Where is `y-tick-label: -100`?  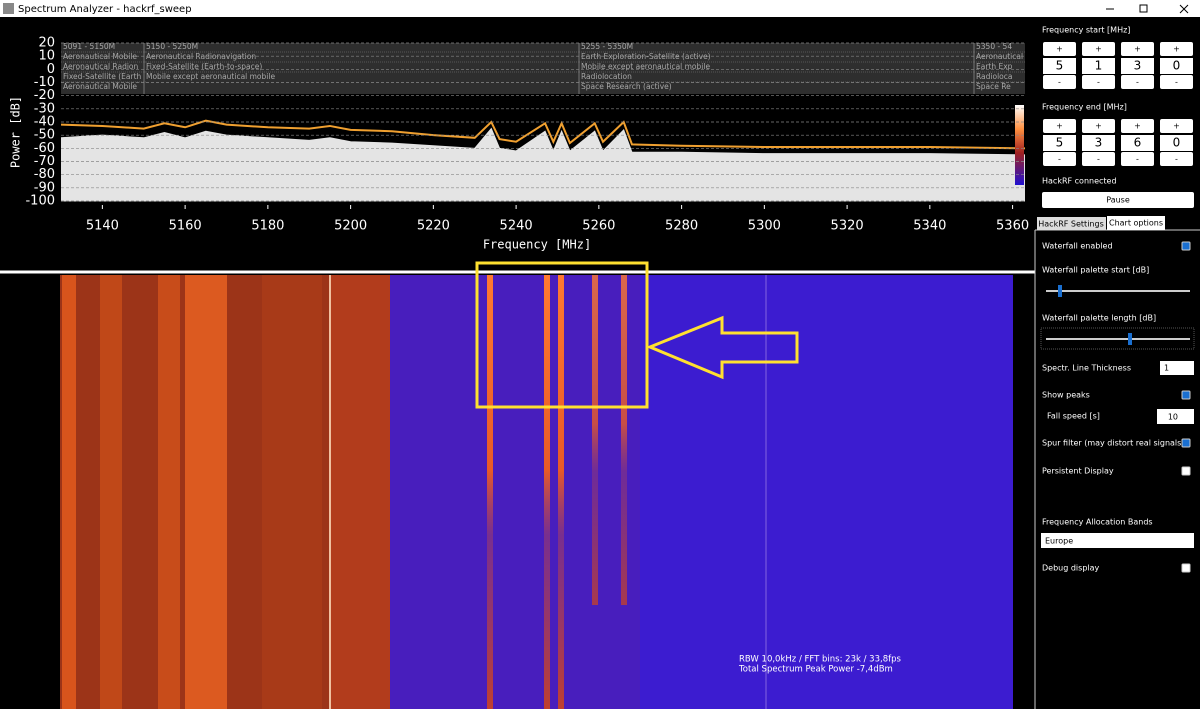 y-tick-label: -100 is located at coordinates (40, 201).